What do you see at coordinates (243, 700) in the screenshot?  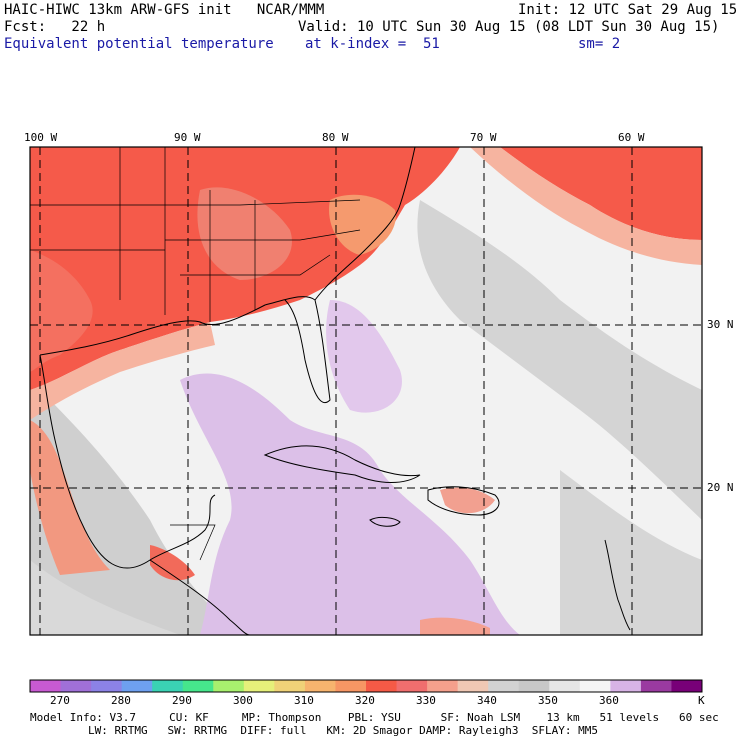 I see `colorbar-label-300: 300` at bounding box center [243, 700].